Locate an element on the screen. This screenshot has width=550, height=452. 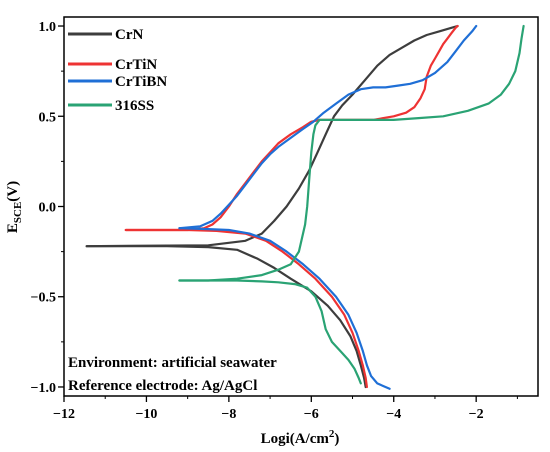
y-axis-title-sub: SCE is located at coordinates (18, 212).